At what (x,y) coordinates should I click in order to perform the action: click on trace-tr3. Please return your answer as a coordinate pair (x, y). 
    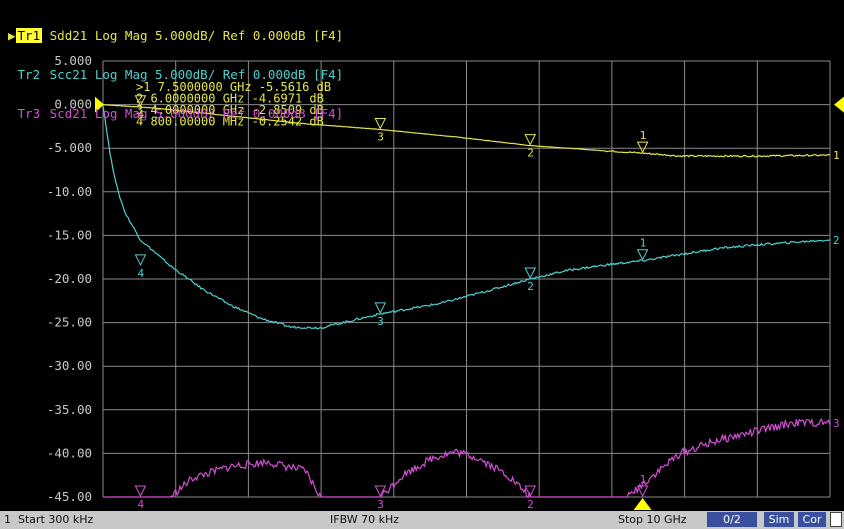
    Looking at the image, I should click on (467, 457).